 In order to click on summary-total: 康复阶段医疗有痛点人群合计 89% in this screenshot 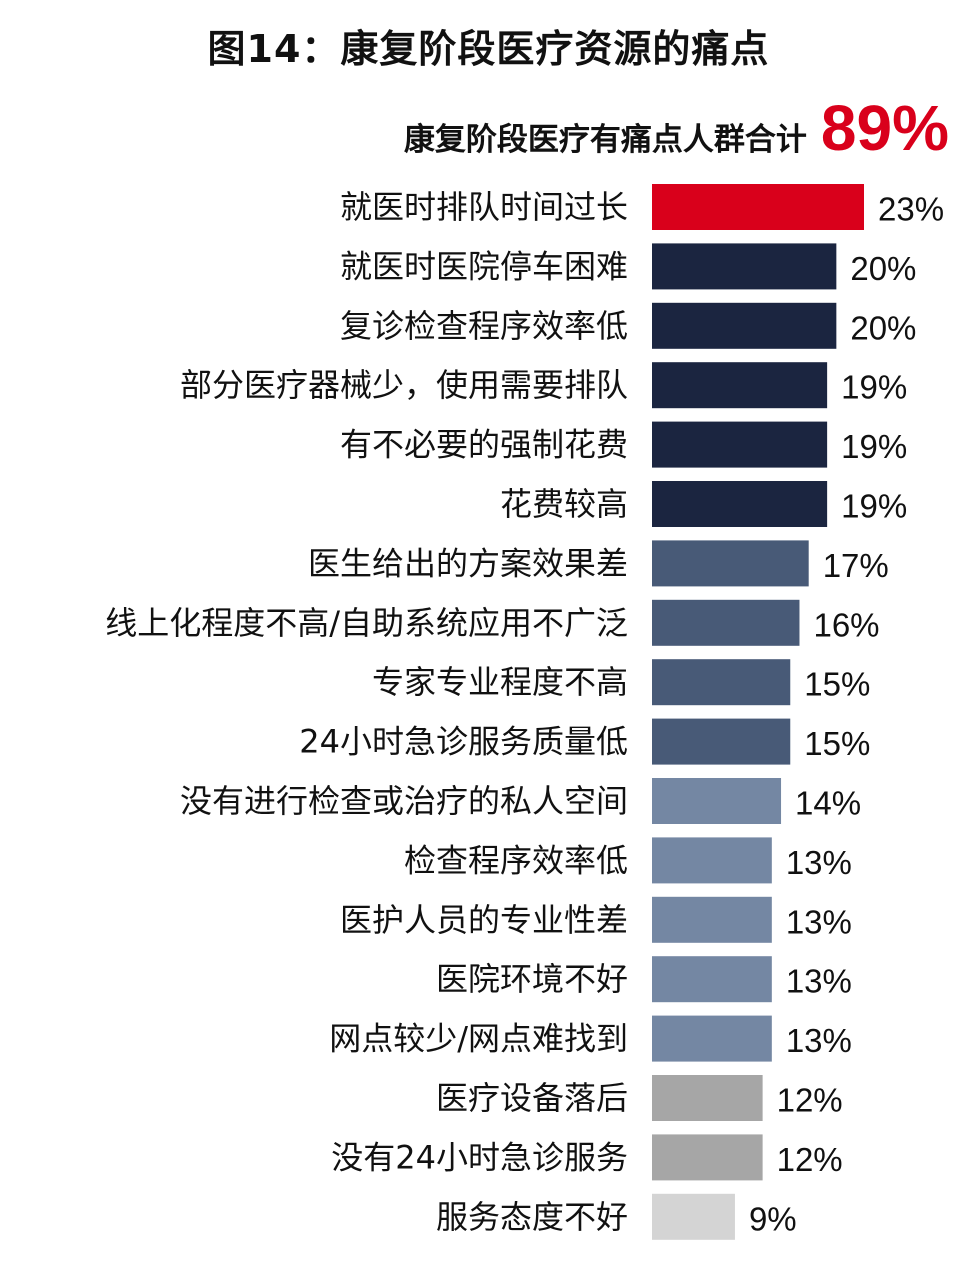, I will do `click(676, 128)`.